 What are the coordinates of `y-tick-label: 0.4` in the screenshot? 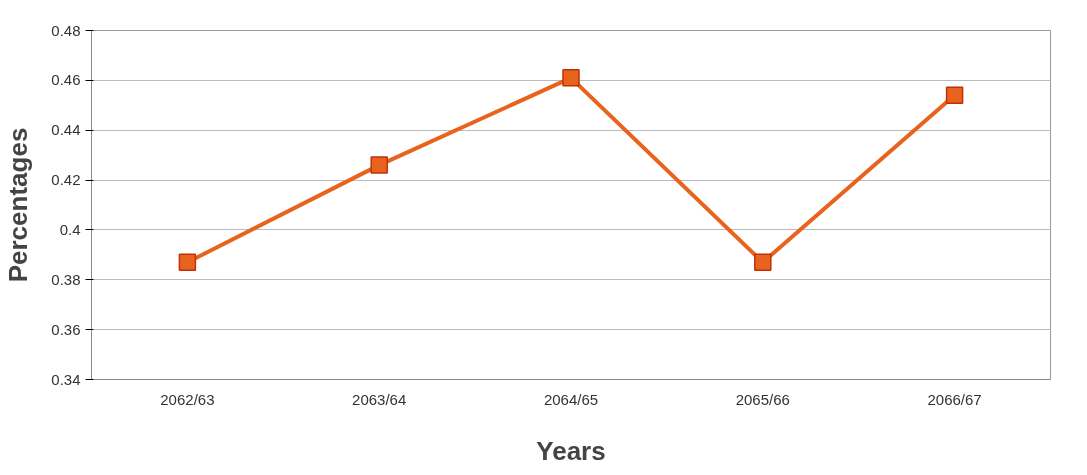 It's located at (70, 229).